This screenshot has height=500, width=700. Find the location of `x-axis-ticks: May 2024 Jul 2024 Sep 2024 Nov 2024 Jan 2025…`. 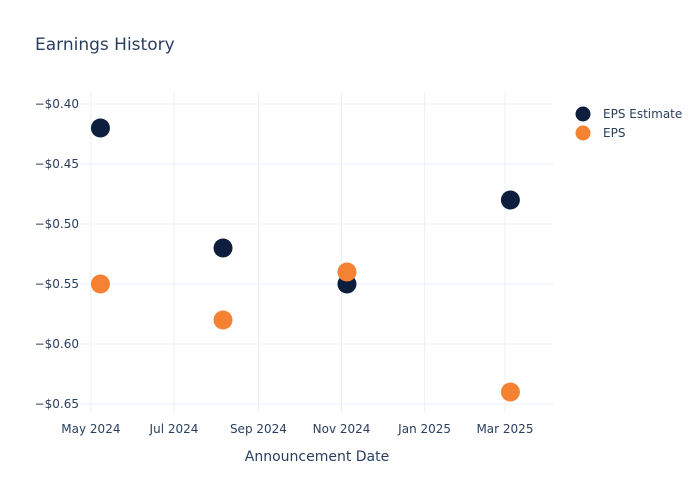

x-axis-ticks: May 2024 Jul 2024 Sep 2024 Nov 2024 Jan 2025… is located at coordinates (297, 429).